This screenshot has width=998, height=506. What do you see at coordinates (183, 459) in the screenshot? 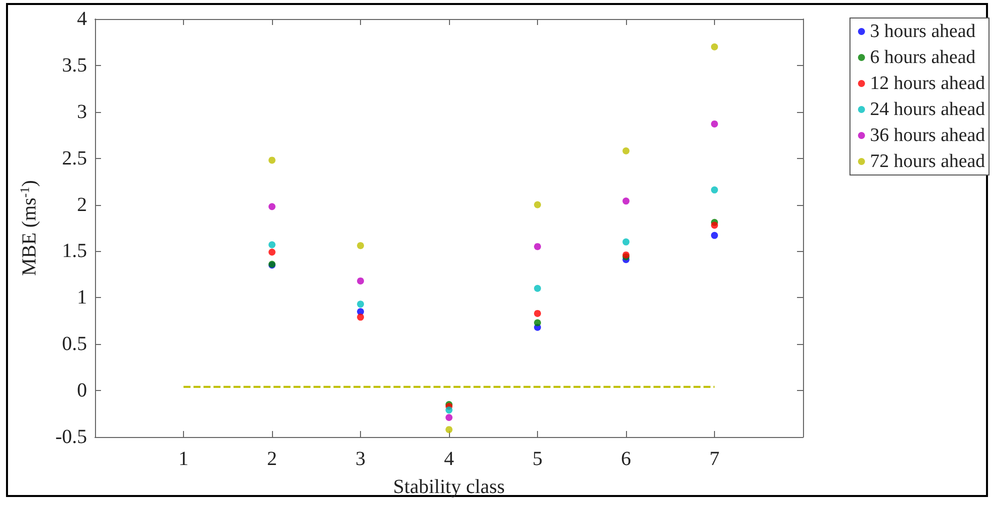
I see `x-tick-label: 1` at bounding box center [183, 459].